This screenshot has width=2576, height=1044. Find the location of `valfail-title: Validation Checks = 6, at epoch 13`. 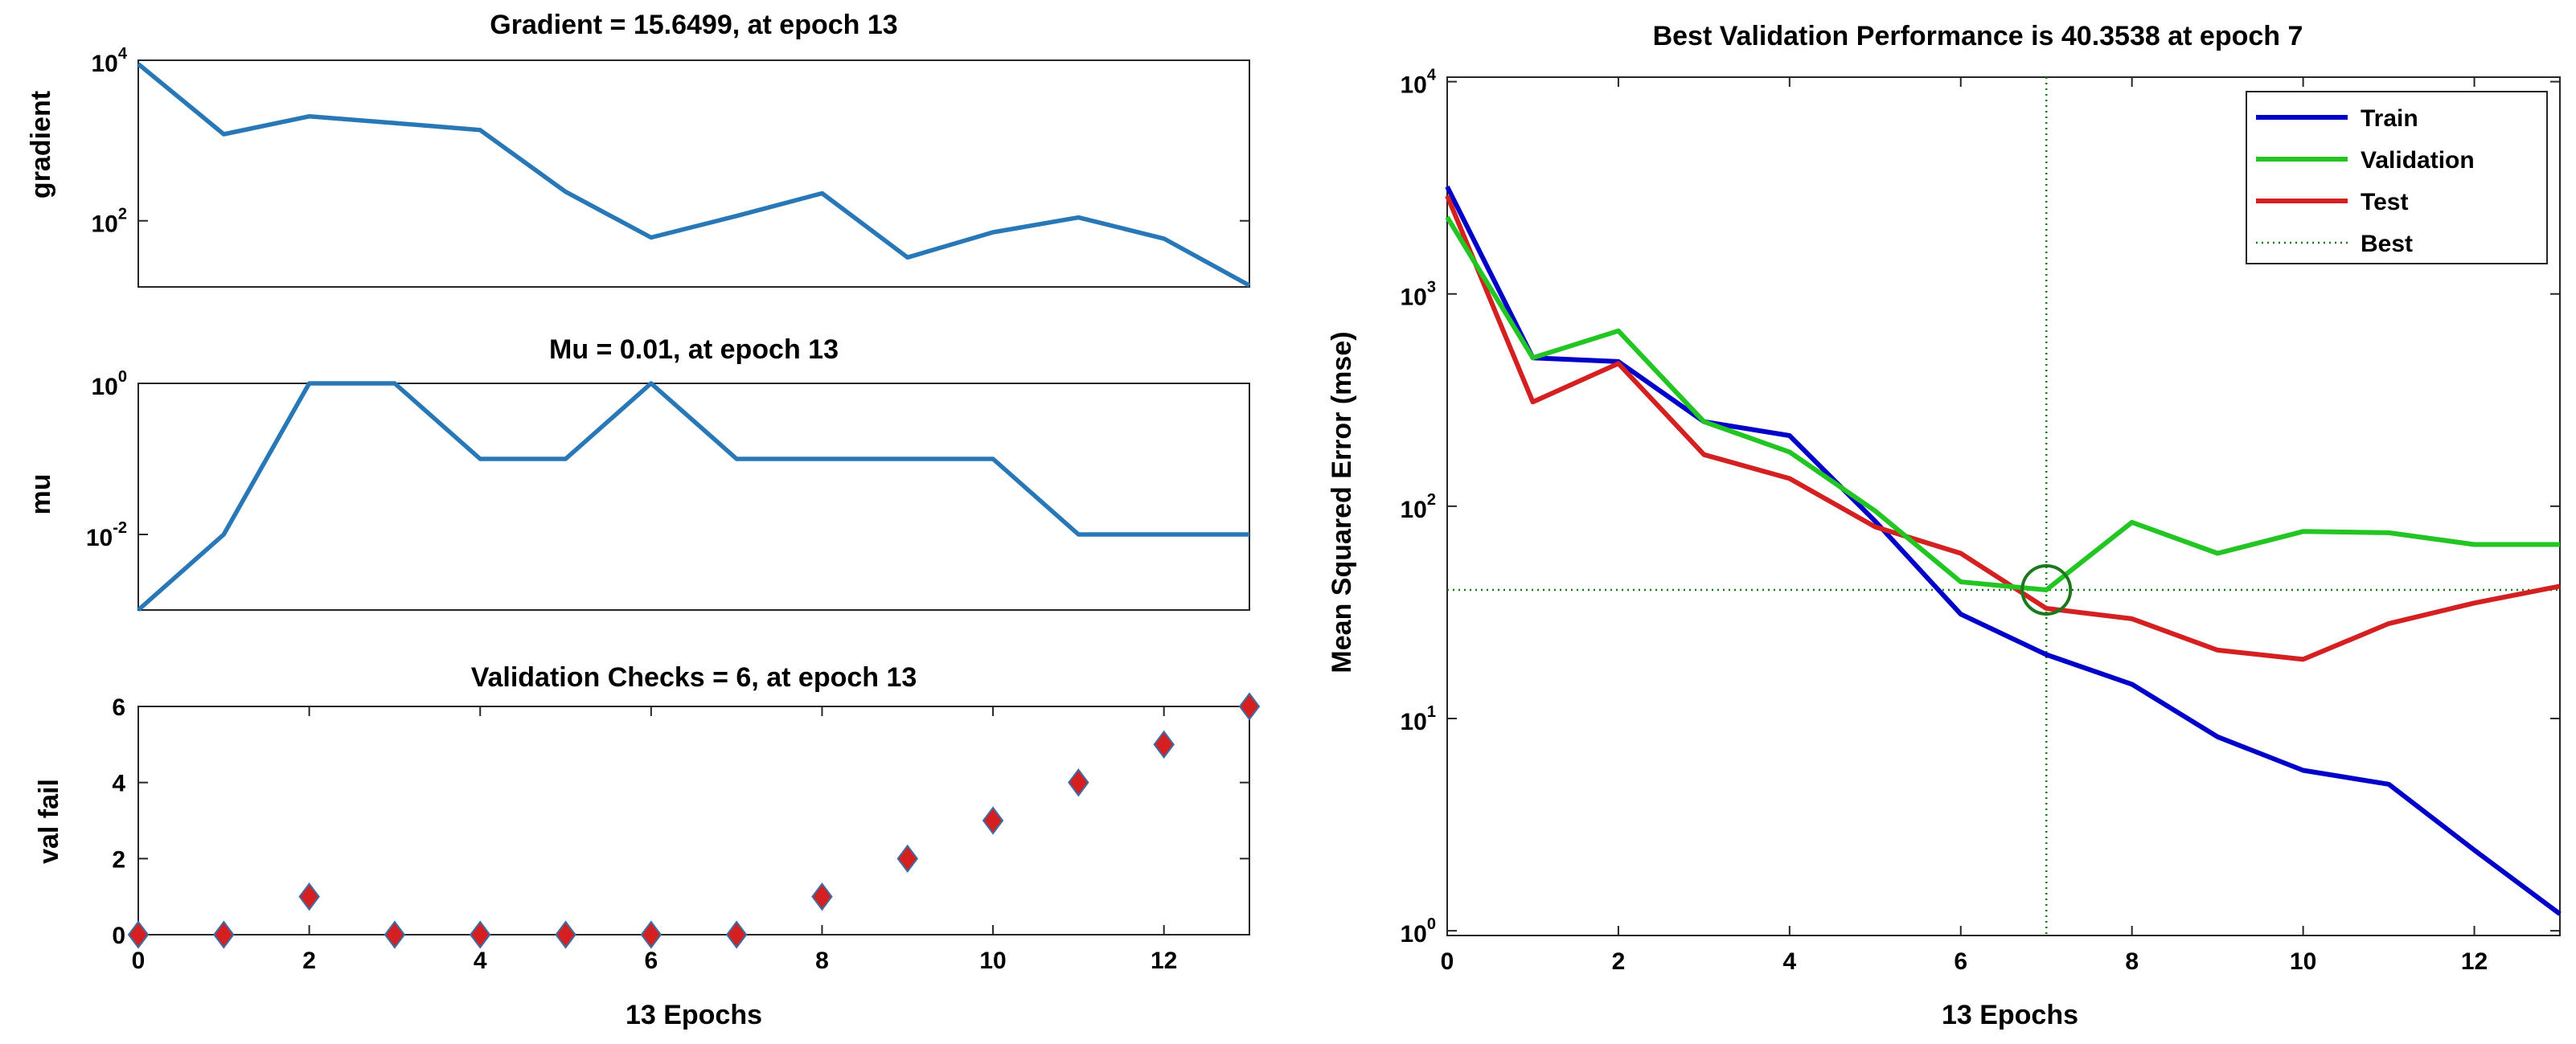

valfail-title: Validation Checks = 6, at epoch 13 is located at coordinates (694, 677).